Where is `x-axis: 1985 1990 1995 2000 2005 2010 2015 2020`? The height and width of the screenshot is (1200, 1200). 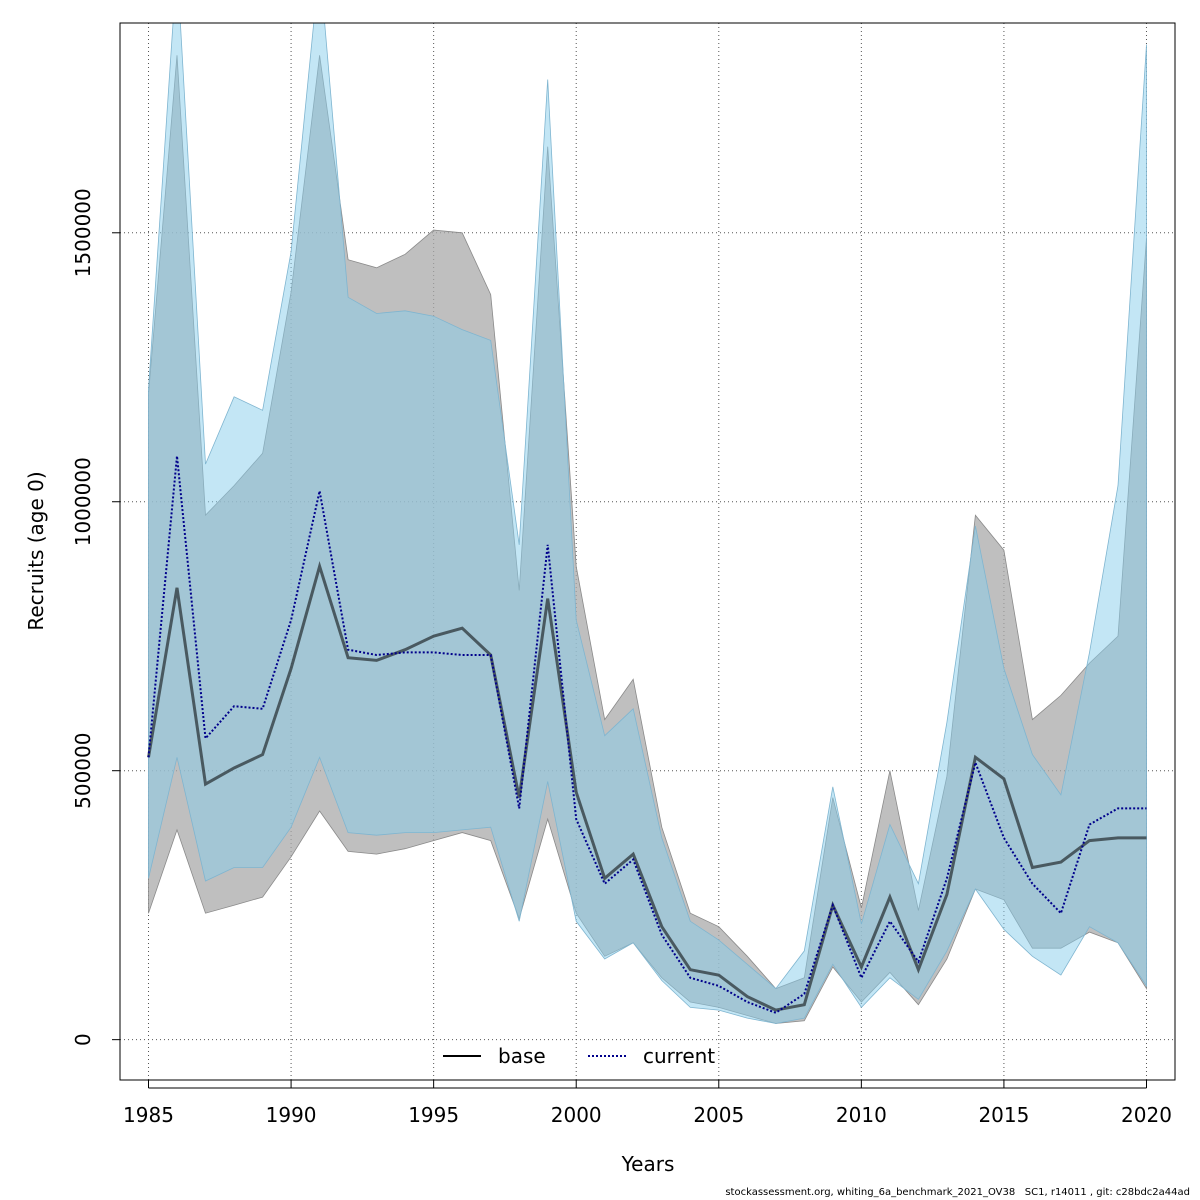
x-axis: 1985 1990 1995 2000 2005 2010 2015 2020 is located at coordinates (647, 1103).